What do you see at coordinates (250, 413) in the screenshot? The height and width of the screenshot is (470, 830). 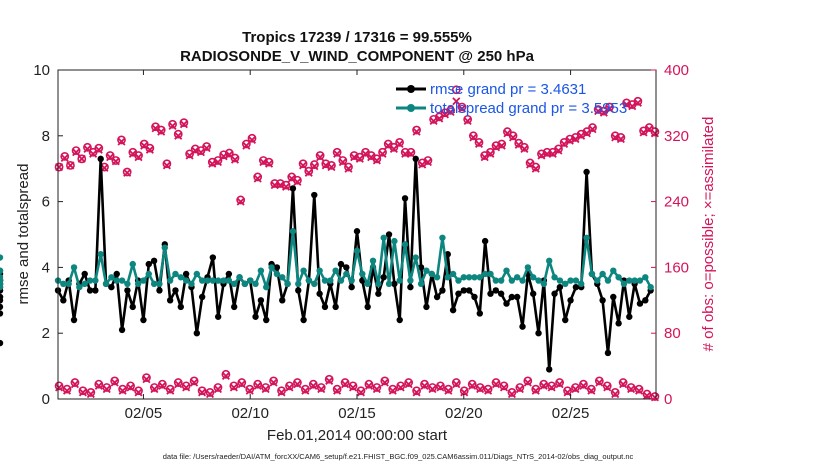 I see `x-tick-label: 02/10` at bounding box center [250, 413].